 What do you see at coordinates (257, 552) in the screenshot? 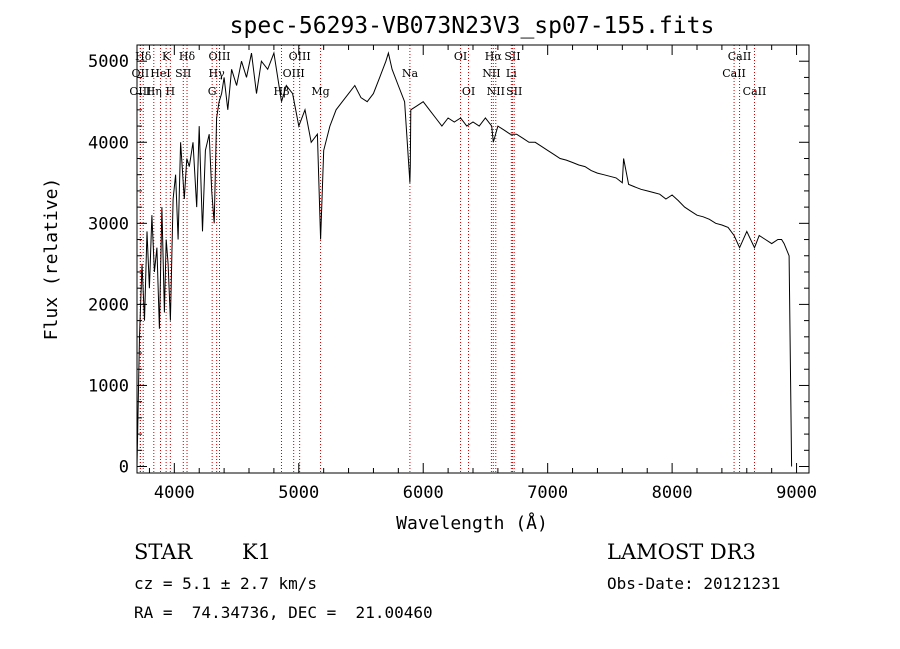
I see `spectral-subclass: K1` at bounding box center [257, 552].